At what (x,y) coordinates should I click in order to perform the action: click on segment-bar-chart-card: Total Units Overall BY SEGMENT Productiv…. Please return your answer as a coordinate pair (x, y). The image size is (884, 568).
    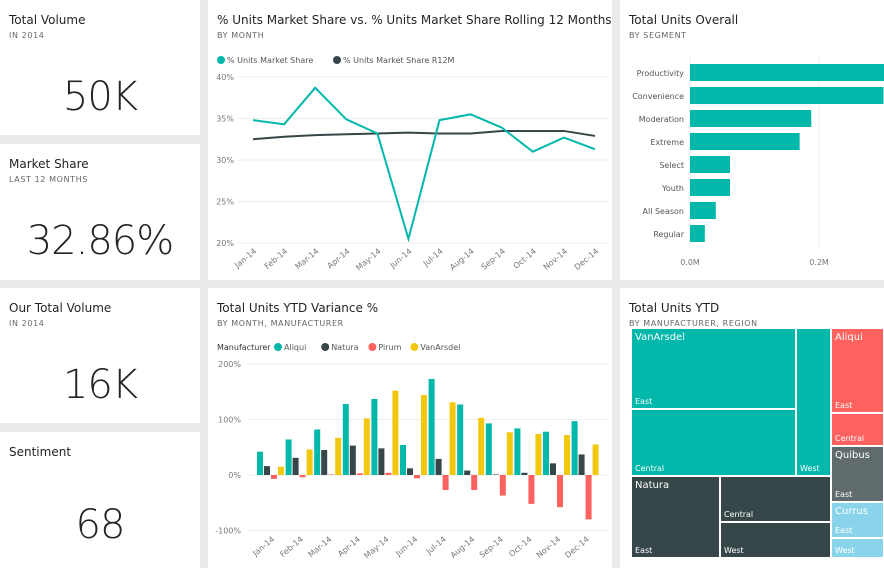
    Looking at the image, I should click on (752, 140).